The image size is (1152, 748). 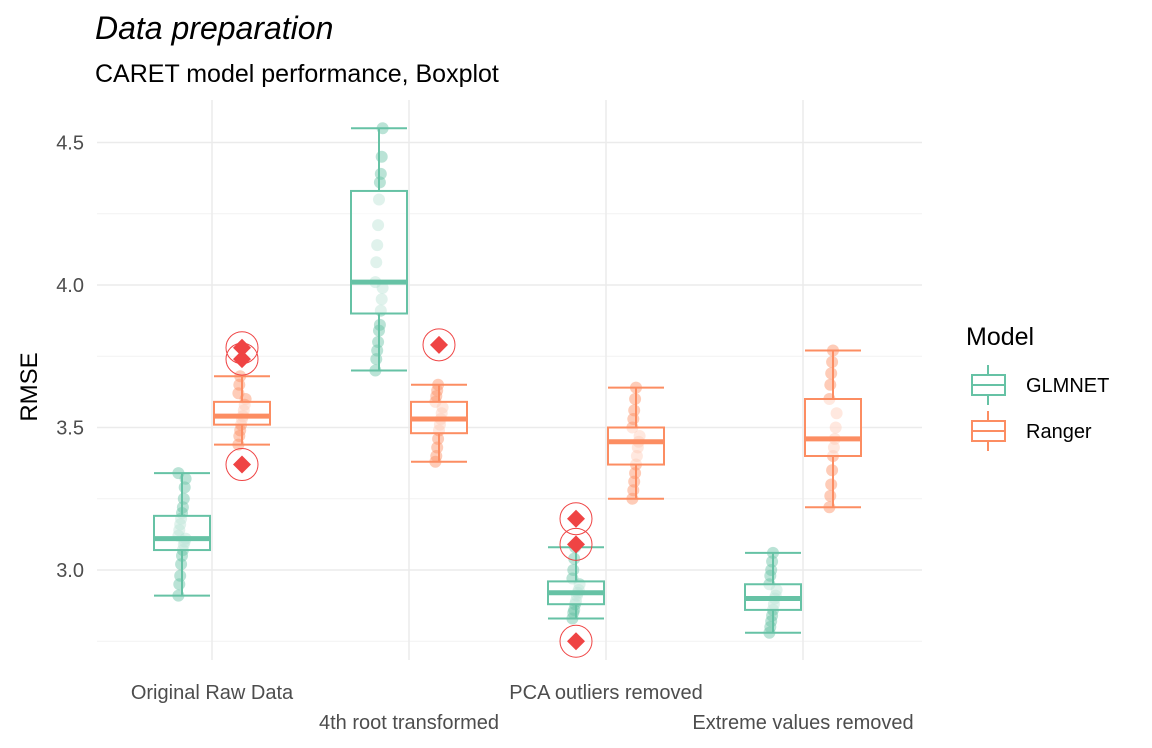 What do you see at coordinates (1067, 386) in the screenshot?
I see `legend-label: GLMNET` at bounding box center [1067, 386].